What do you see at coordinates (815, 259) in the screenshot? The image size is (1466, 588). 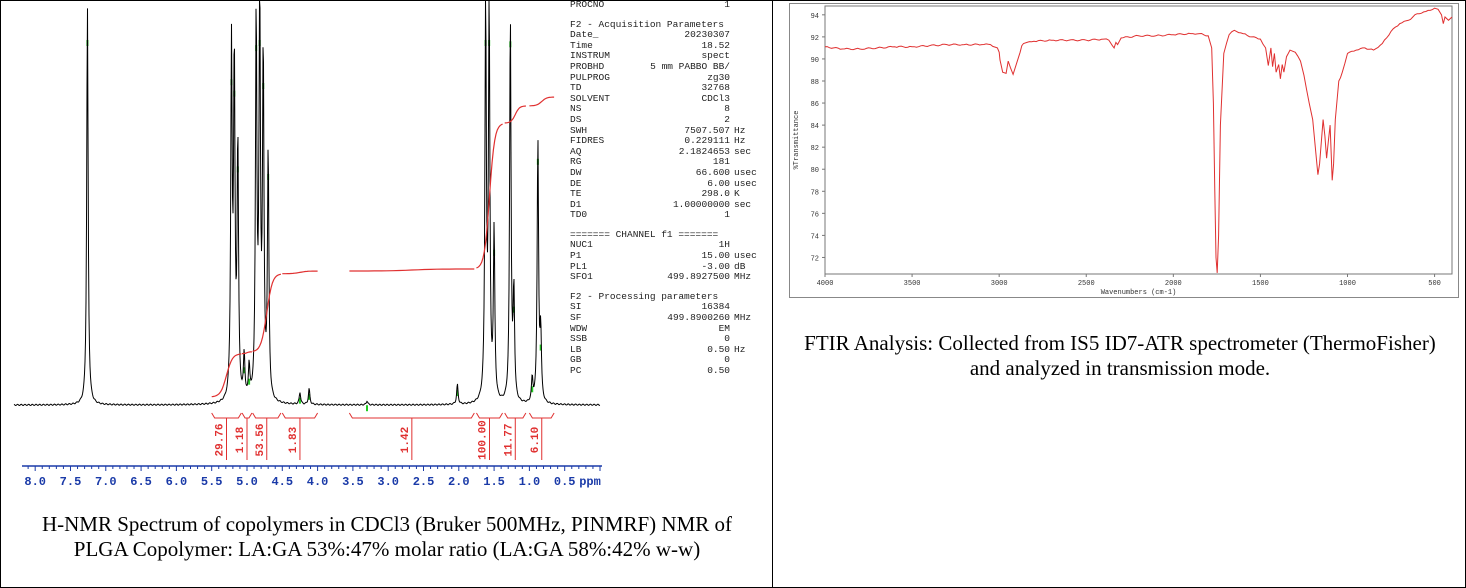 I see `y-tick-label: 72` at bounding box center [815, 259].